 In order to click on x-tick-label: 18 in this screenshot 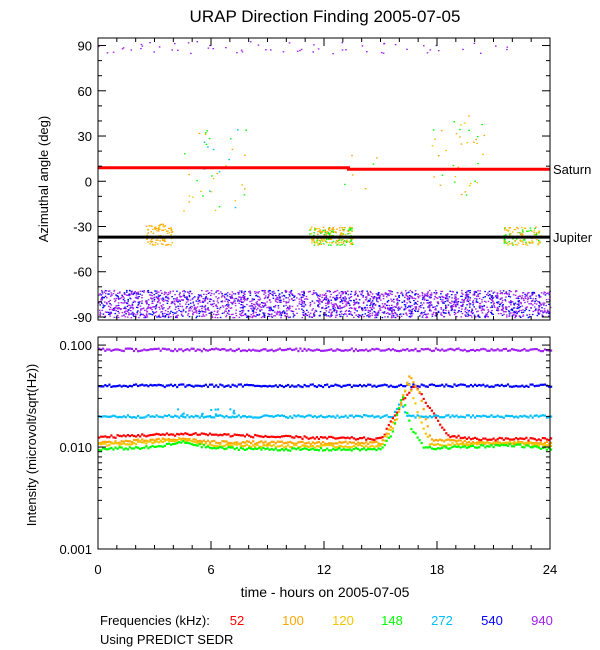, I will do `click(437, 569)`.